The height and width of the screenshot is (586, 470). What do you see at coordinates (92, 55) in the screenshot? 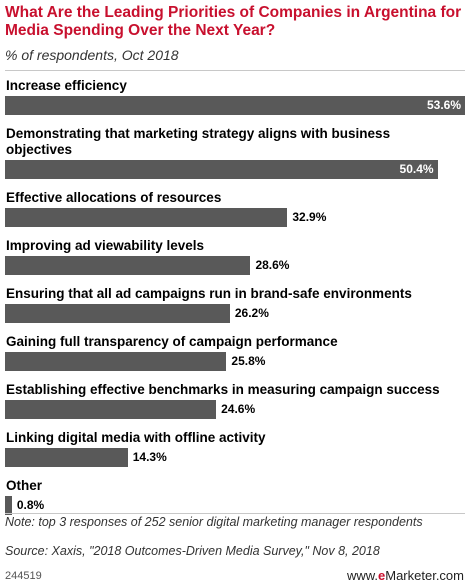
I see `chart-subtitle: % of respondents, Oct 2018` at bounding box center [92, 55].